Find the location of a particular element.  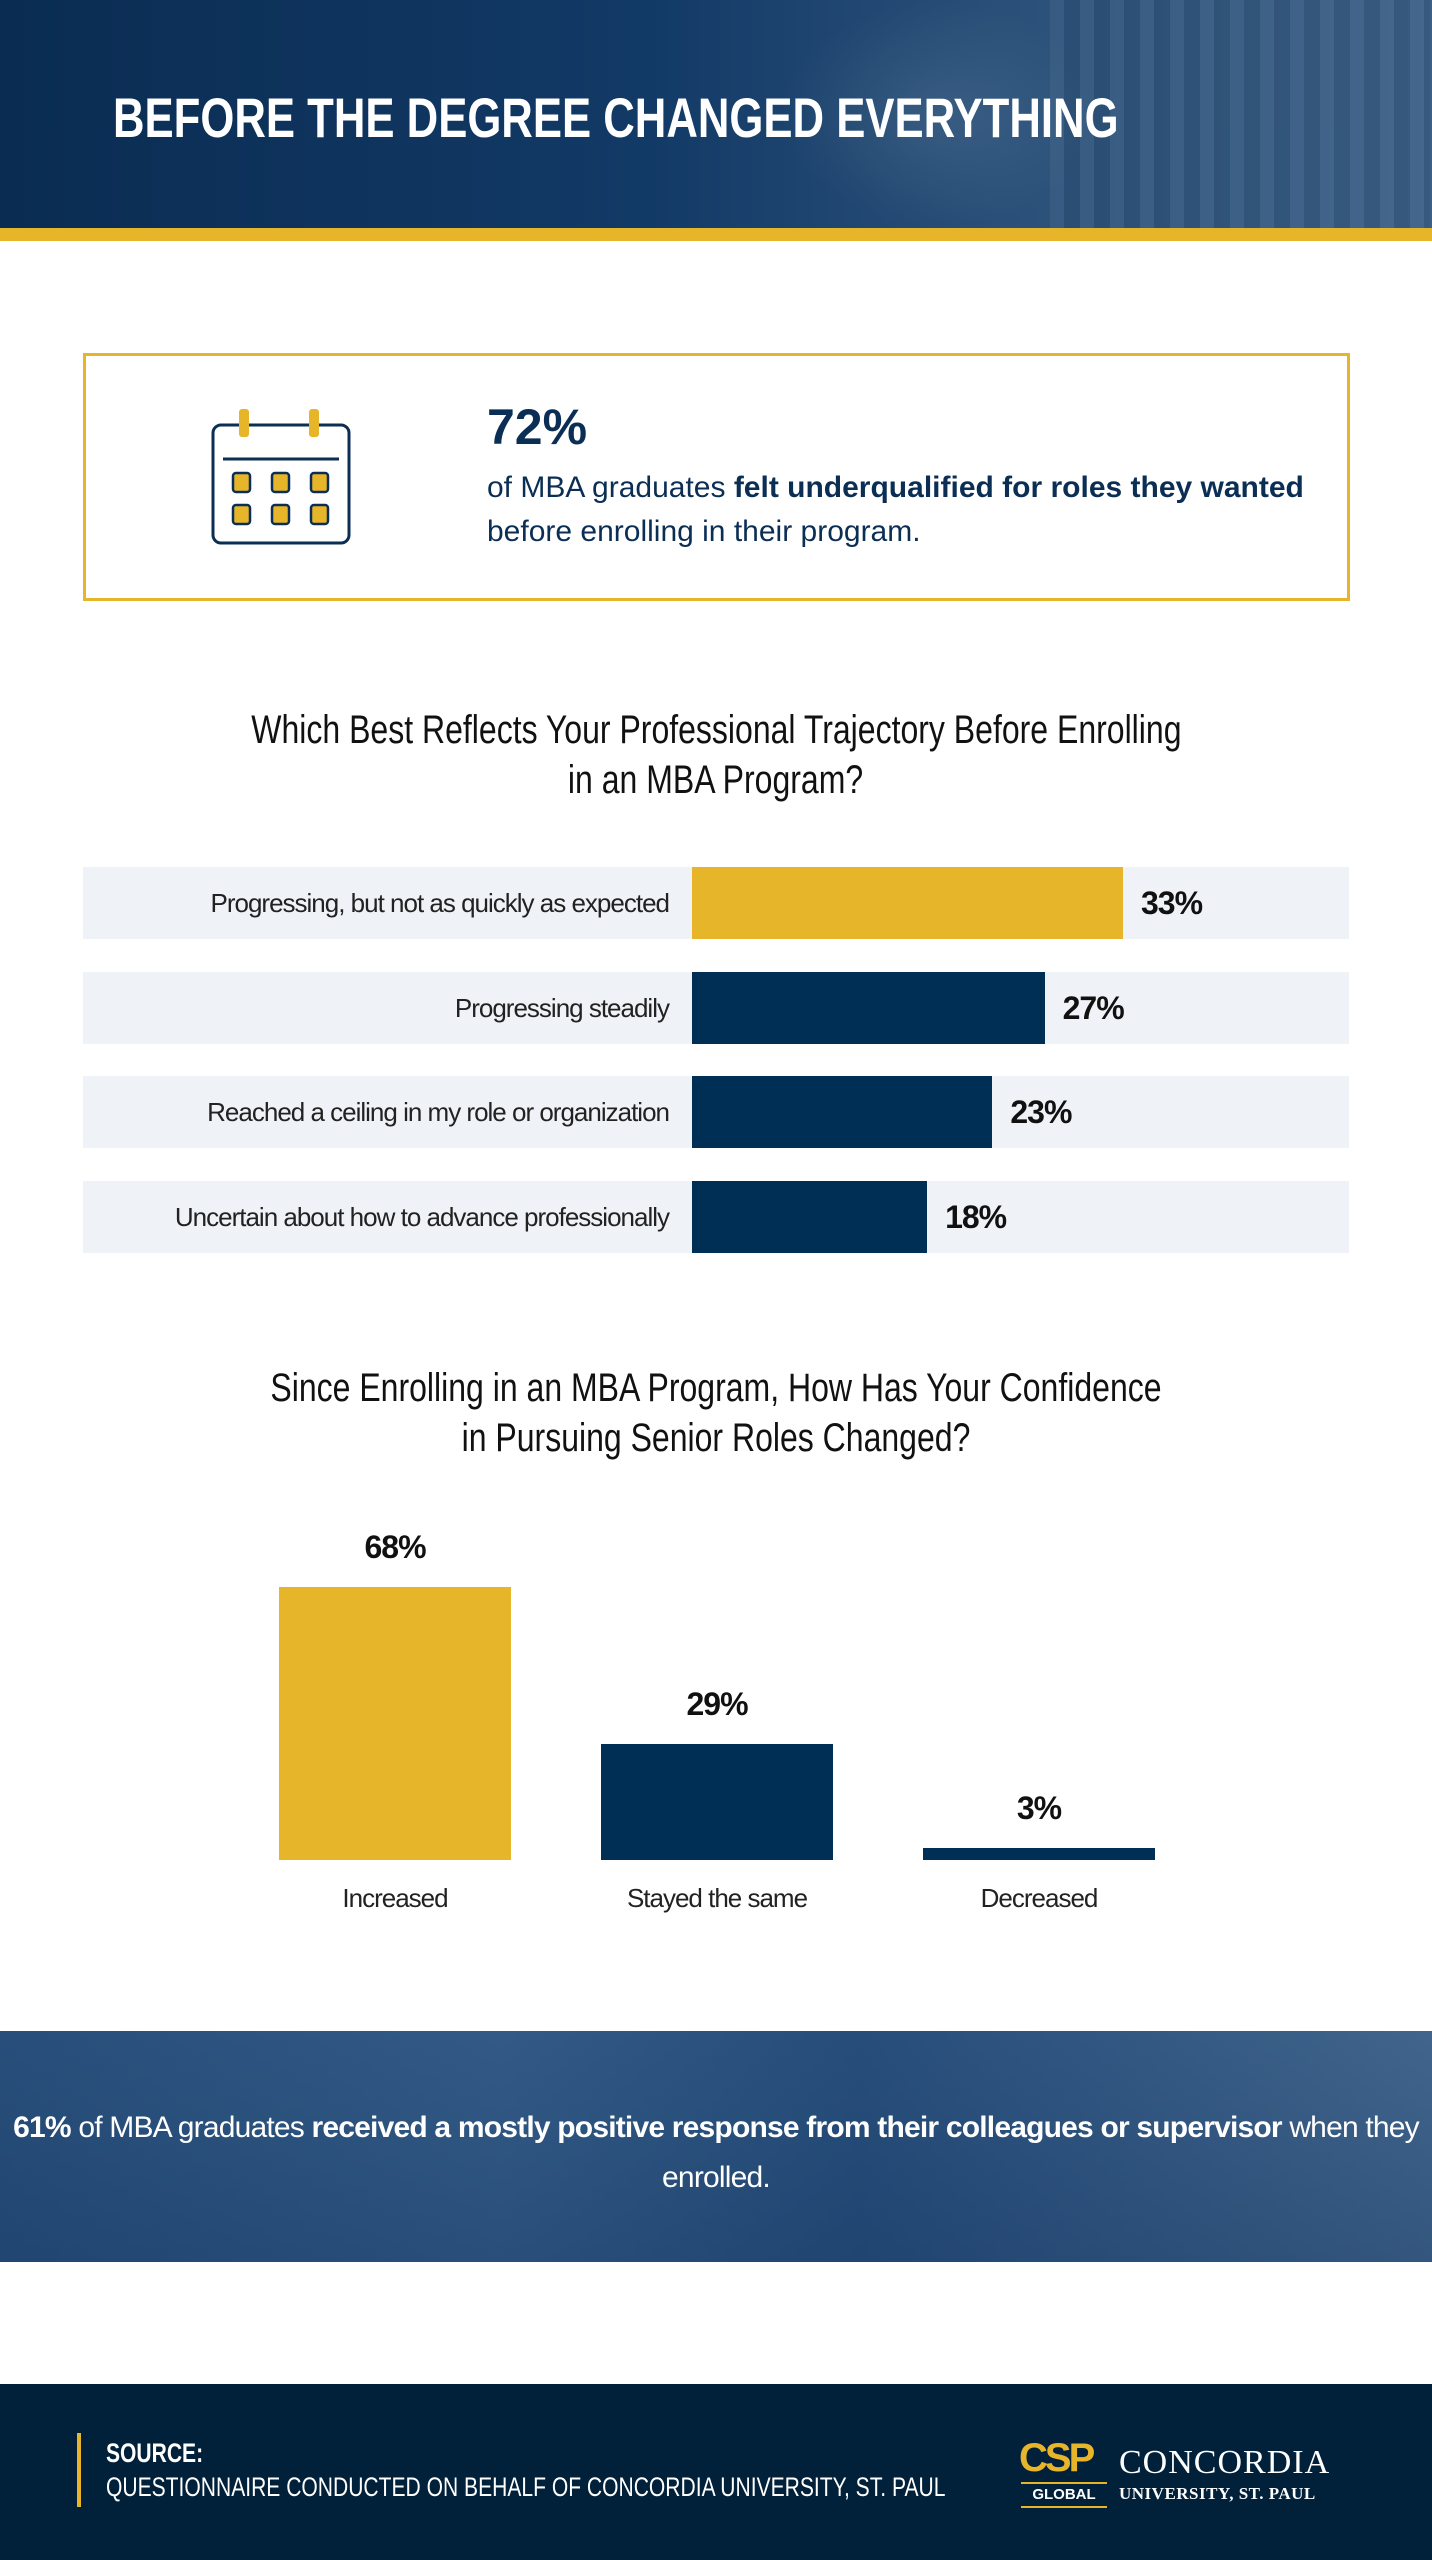

header-photo-overlay is located at coordinates (940, 114).